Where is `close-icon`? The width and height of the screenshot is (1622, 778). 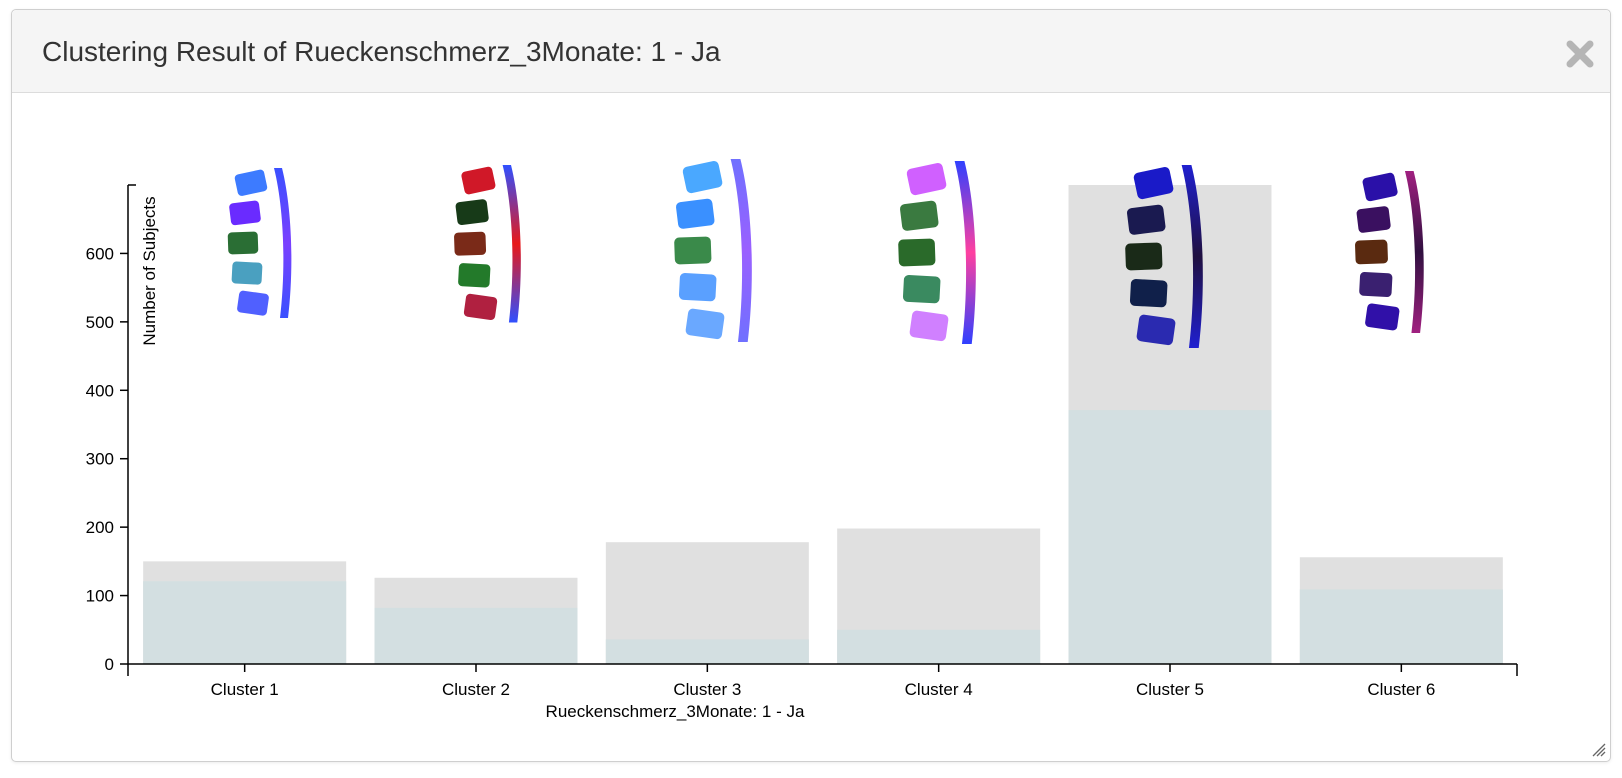 close-icon is located at coordinates (1580, 54).